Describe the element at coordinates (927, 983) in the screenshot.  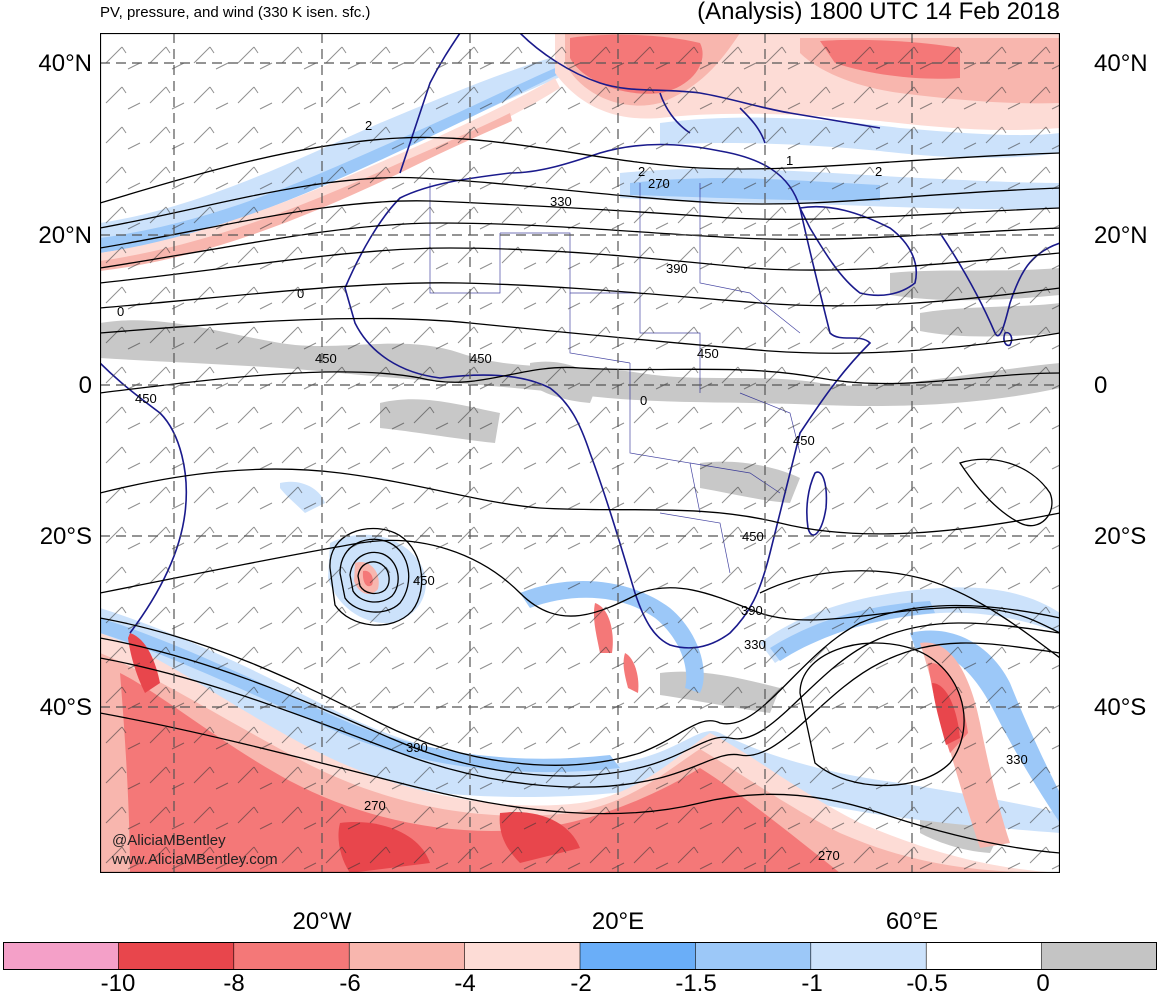
I see `colorbar-label: -0.5` at that location.